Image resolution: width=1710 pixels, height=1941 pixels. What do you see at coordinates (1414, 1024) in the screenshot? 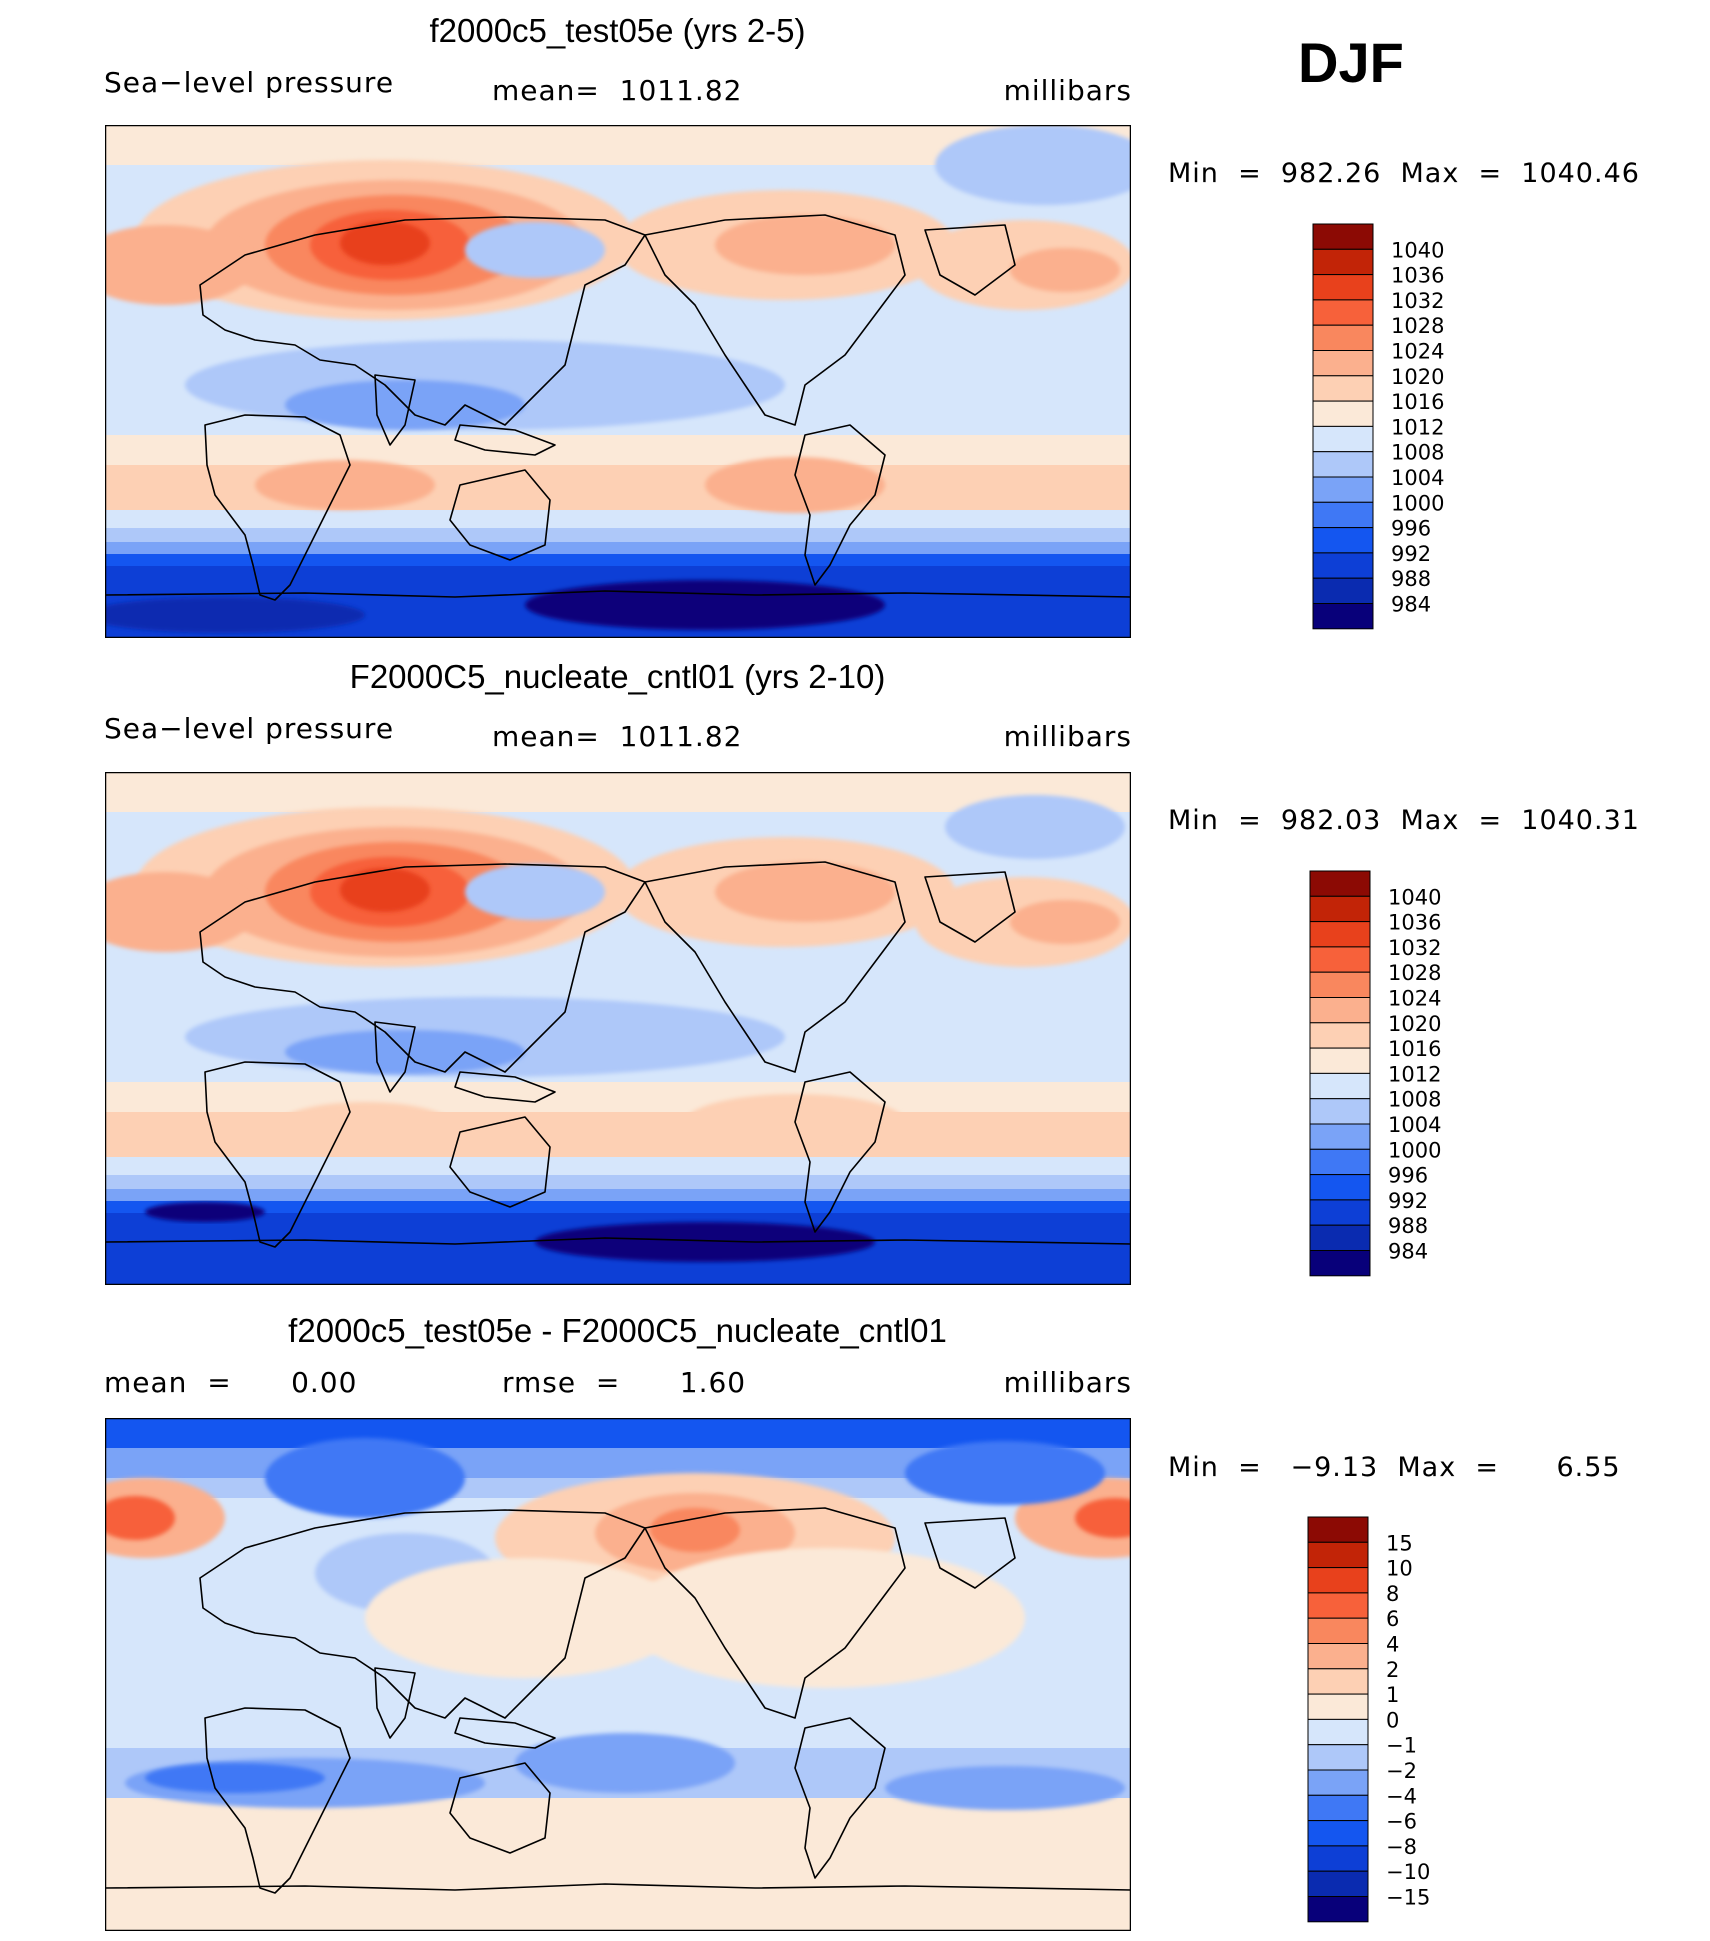
I see `colorbar-tick-label: 1020` at bounding box center [1414, 1024].